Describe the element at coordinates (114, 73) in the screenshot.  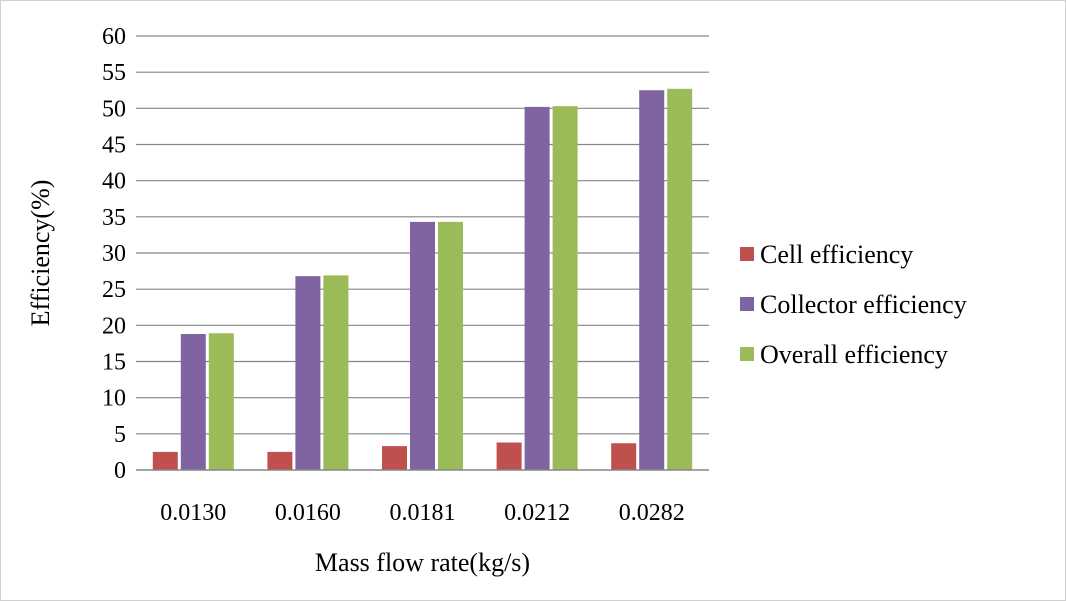
I see `y-tick-label: 55` at that location.